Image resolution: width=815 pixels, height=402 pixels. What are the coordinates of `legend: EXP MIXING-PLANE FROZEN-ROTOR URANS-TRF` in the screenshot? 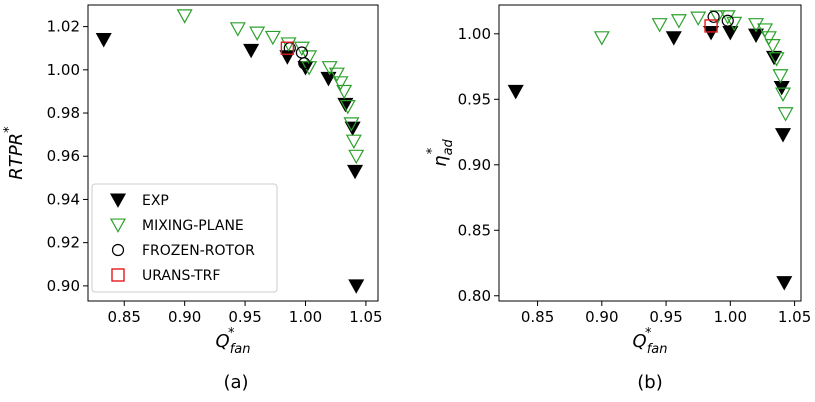 It's located at (184, 238).